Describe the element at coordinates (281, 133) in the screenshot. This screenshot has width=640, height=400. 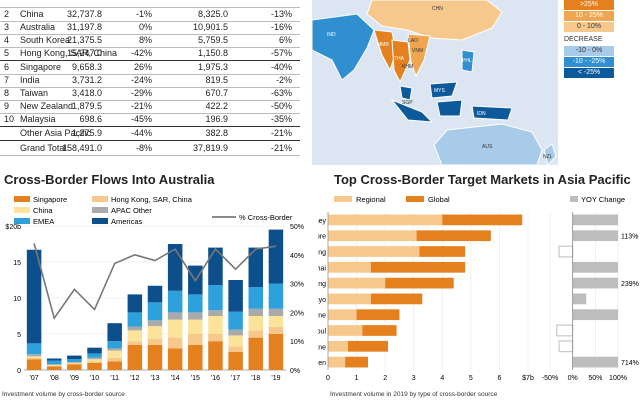
I see `table-cell-p2: -21%` at that location.